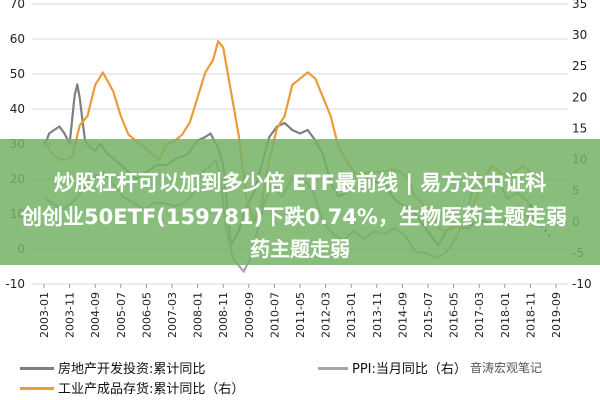 This screenshot has height=400, width=600. I want to click on legend-swatch-inventory, so click(37, 388).